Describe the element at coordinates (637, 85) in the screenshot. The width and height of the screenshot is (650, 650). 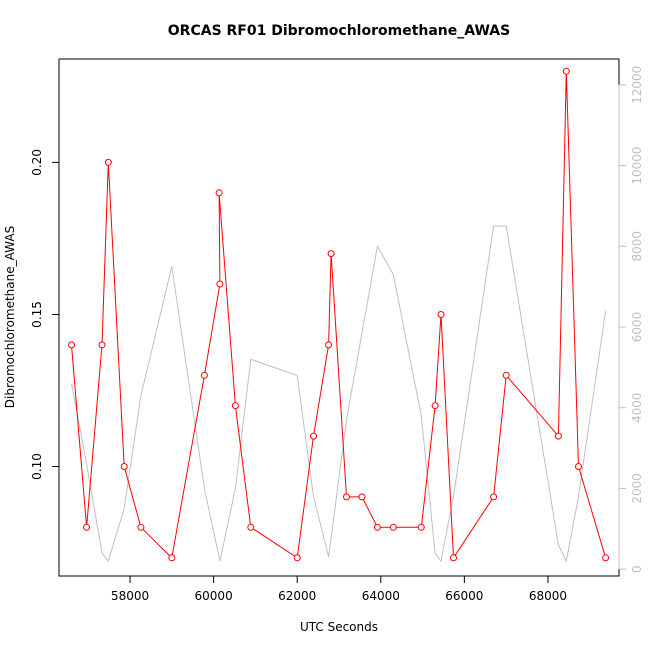
I see `y2-tick-label: 12000` at that location.